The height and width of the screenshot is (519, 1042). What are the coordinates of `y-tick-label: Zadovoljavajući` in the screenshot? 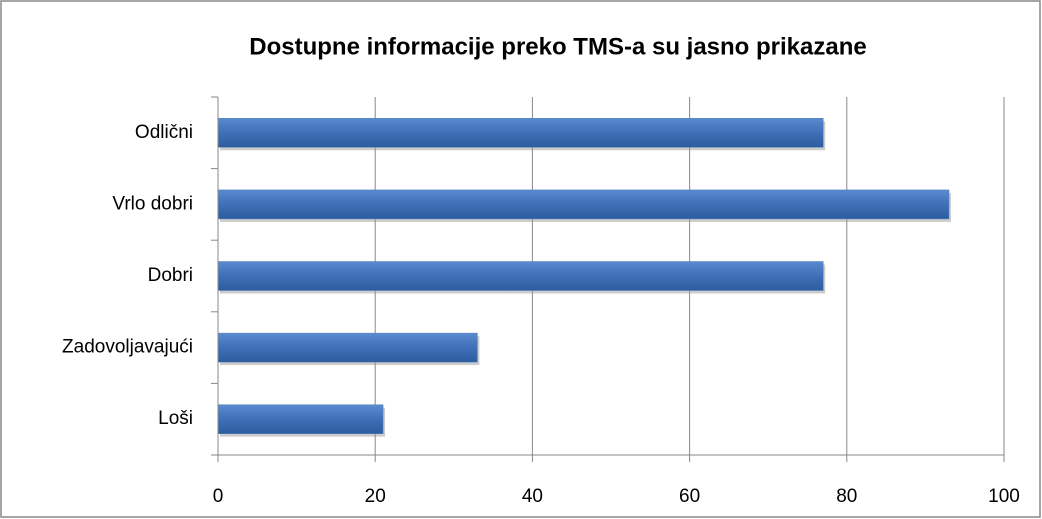 It's located at (127, 347).